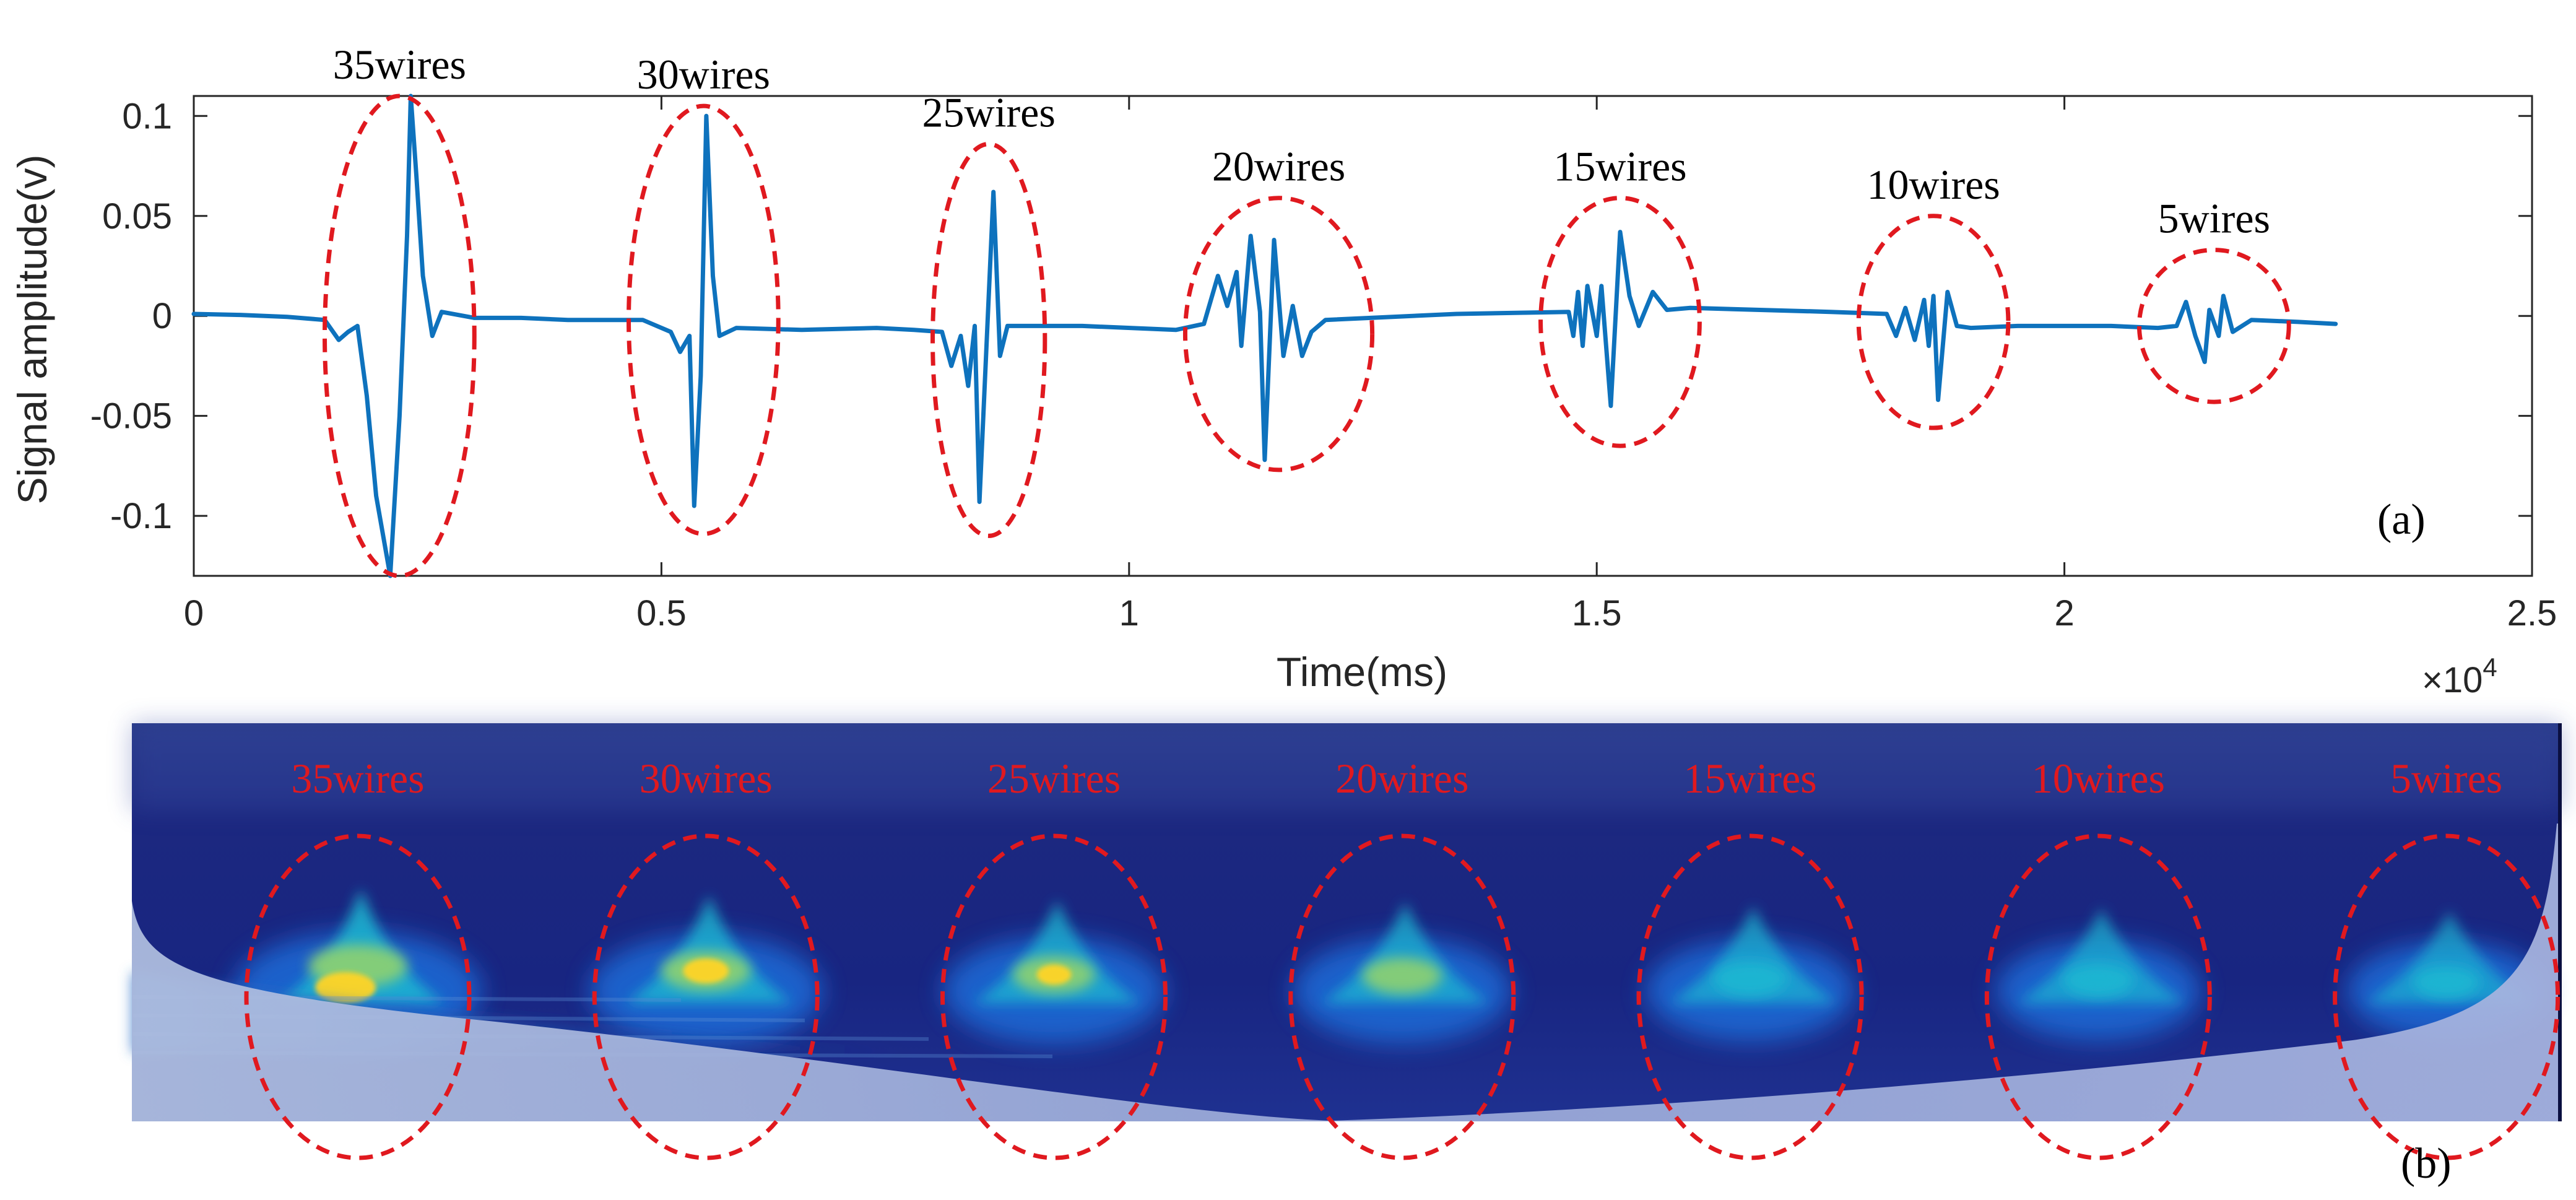  Describe the element at coordinates (162, 316) in the screenshot. I see `y-tick-label: 0` at that location.